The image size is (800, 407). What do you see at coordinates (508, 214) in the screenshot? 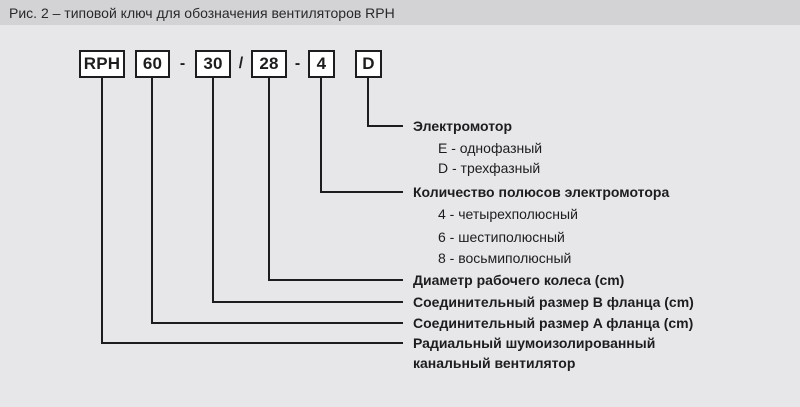
I see `legend-option-poles-four: 4 - четырехполюсный` at bounding box center [508, 214].